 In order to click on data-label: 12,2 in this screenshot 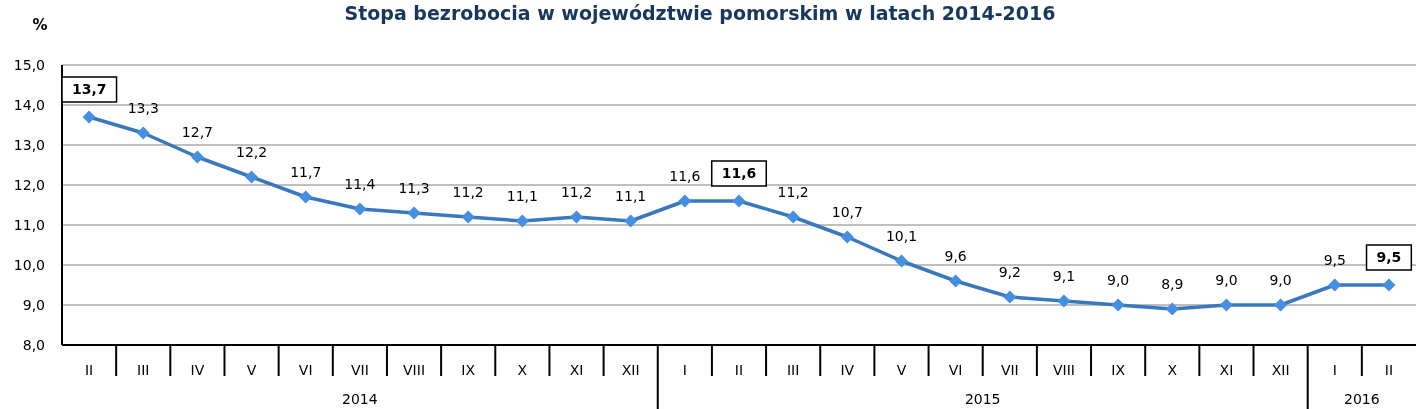, I will do `click(251, 152)`.